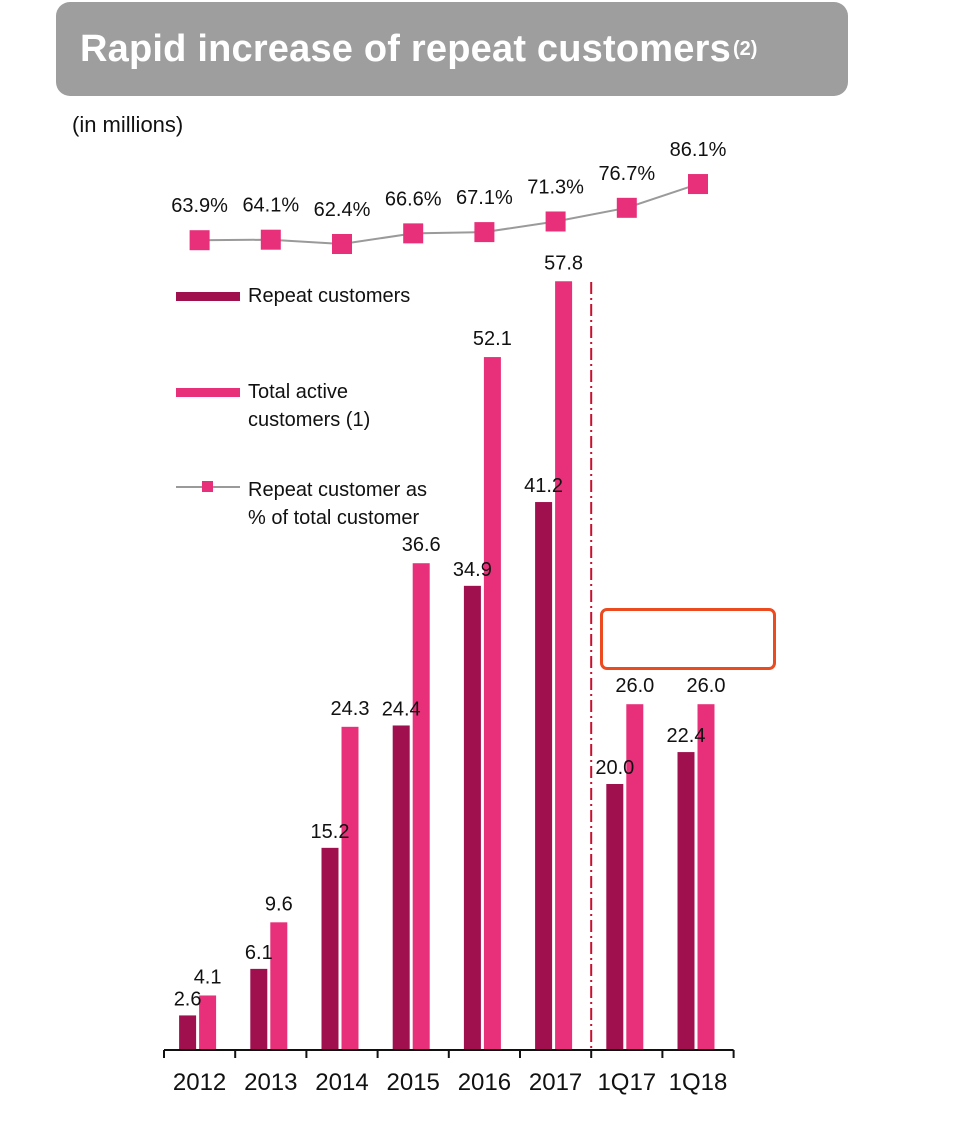  What do you see at coordinates (259, 1009) in the screenshot?
I see `bar-repeat-2013` at bounding box center [259, 1009].